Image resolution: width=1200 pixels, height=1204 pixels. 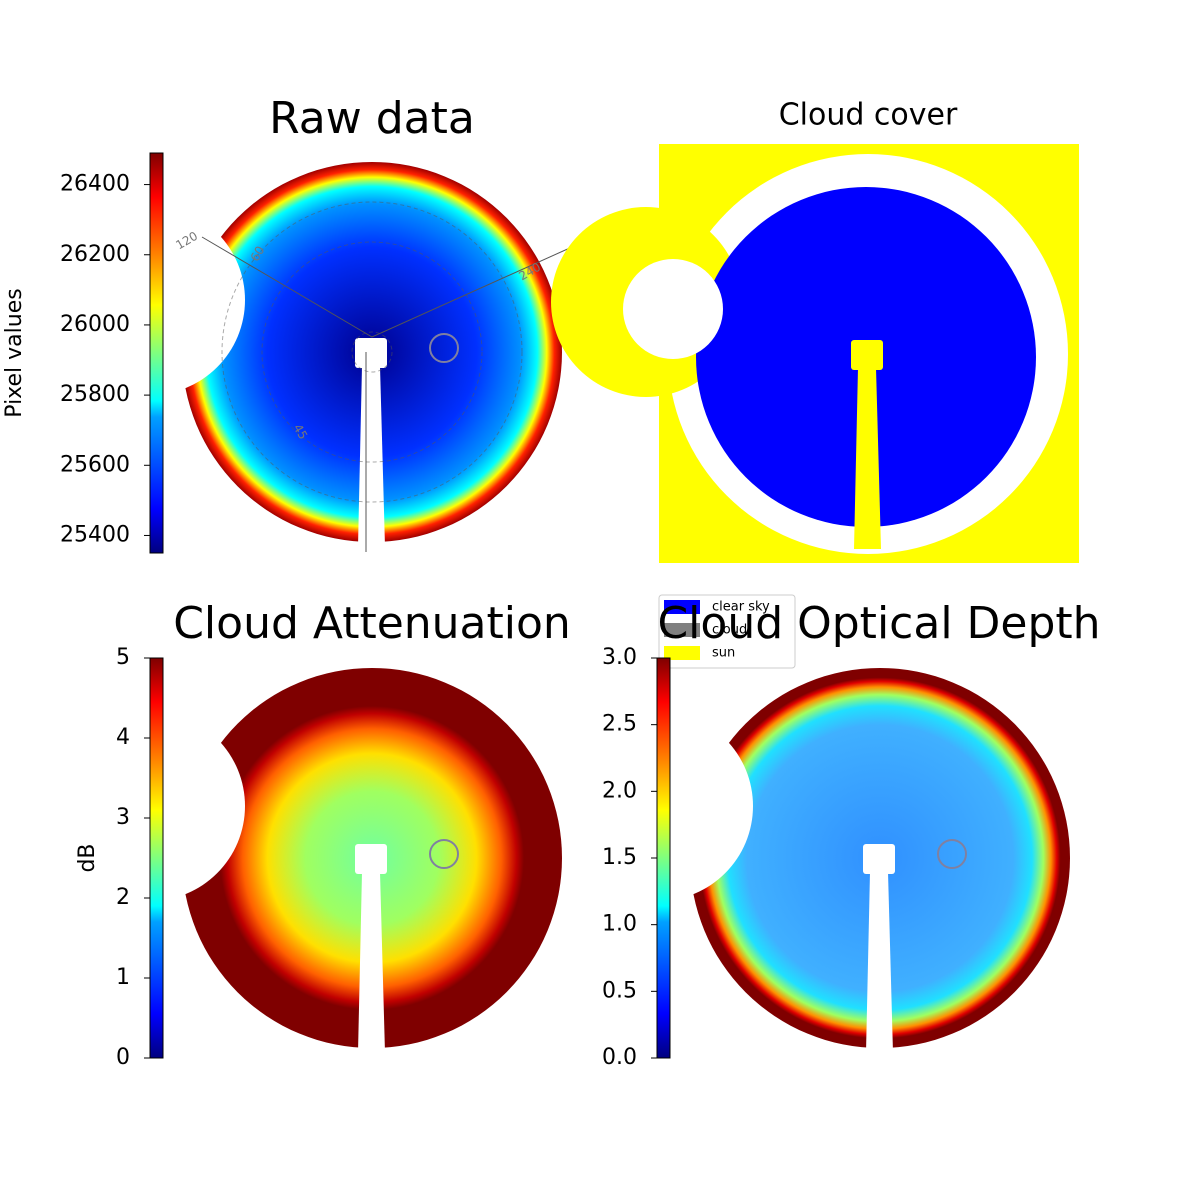 What do you see at coordinates (878, 623) in the screenshot?
I see `panel-title: Cloud Optical Depth` at bounding box center [878, 623].